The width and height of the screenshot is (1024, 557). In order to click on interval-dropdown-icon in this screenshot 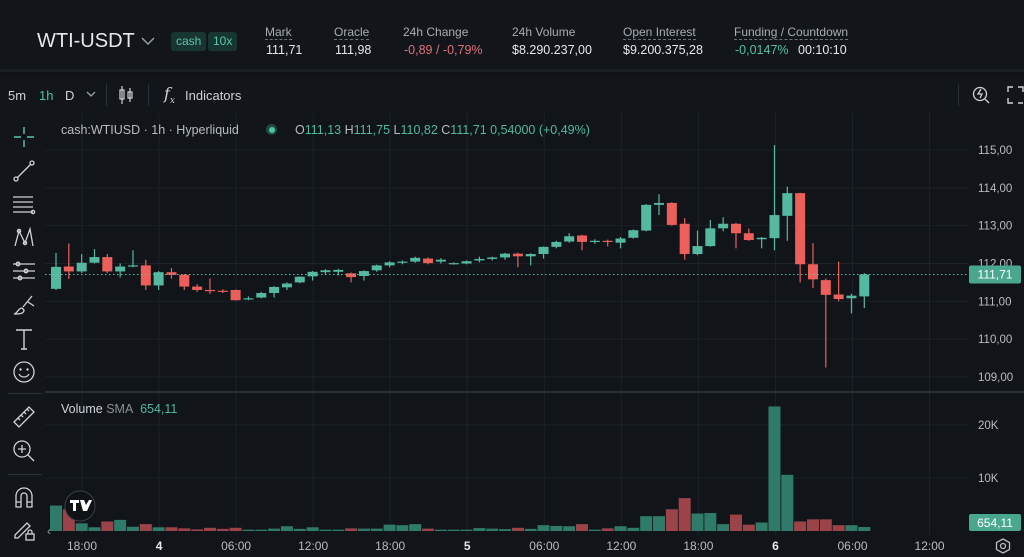, I will do `click(91, 94)`.